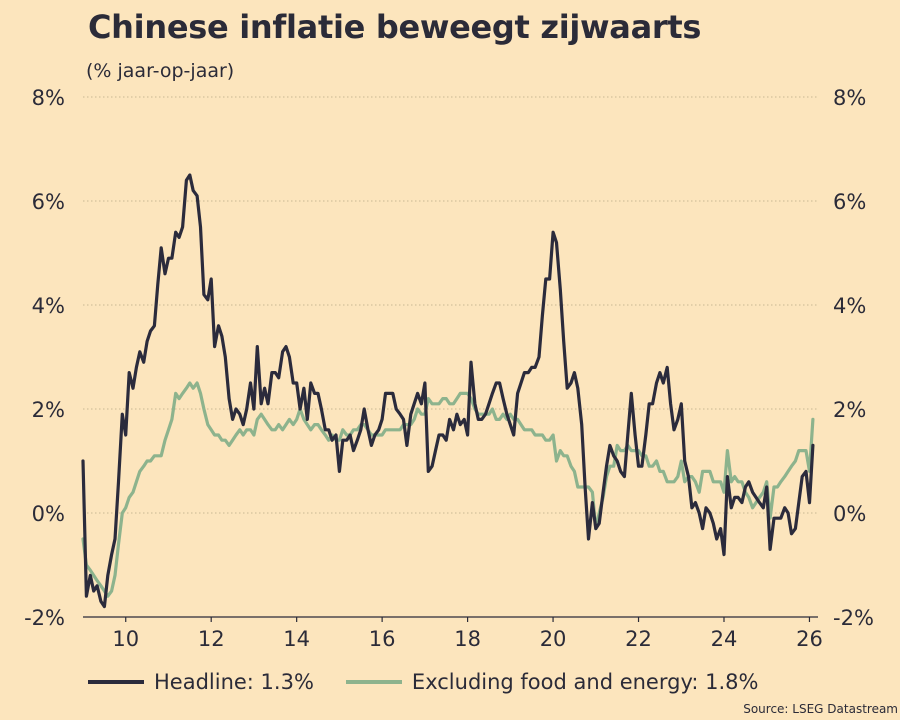 The width and height of the screenshot is (900, 720). Describe the element at coordinates (125, 639) in the screenshot. I see `x-tick-label: 10` at that location.